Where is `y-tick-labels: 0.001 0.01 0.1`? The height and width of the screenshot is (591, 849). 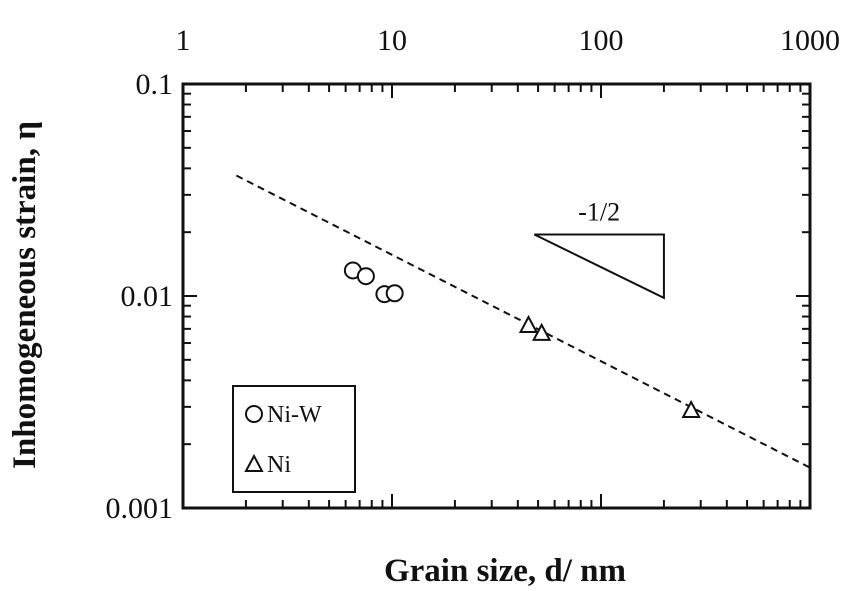 y-tick-labels: 0.001 0.01 0.1 is located at coordinates (140, 296).